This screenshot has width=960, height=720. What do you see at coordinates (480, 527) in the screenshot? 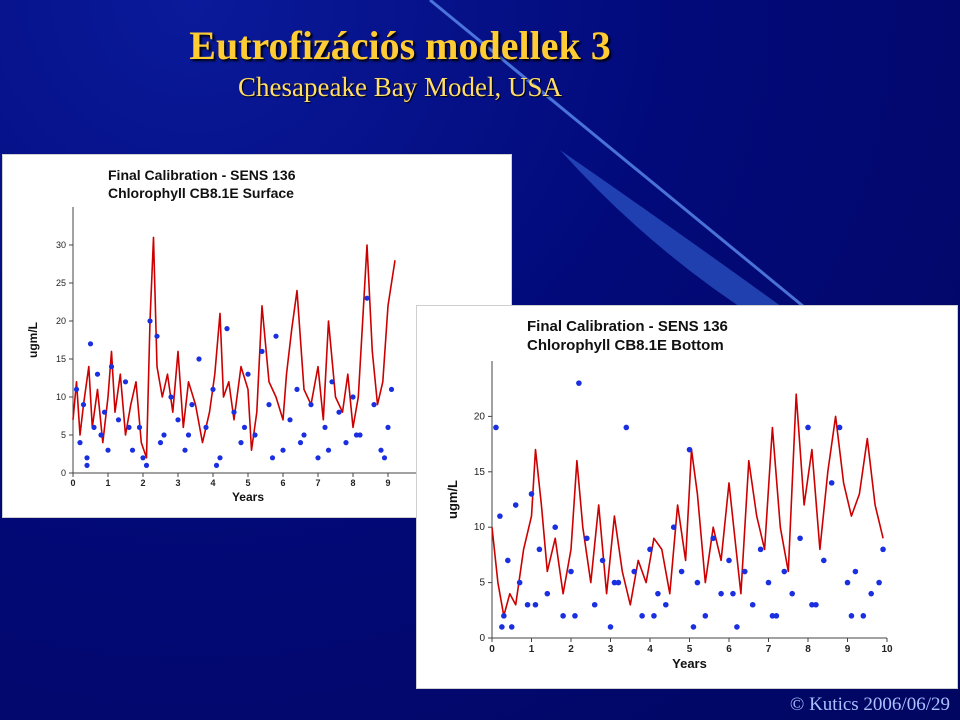
I see `y-tick-label: 10` at bounding box center [480, 527].